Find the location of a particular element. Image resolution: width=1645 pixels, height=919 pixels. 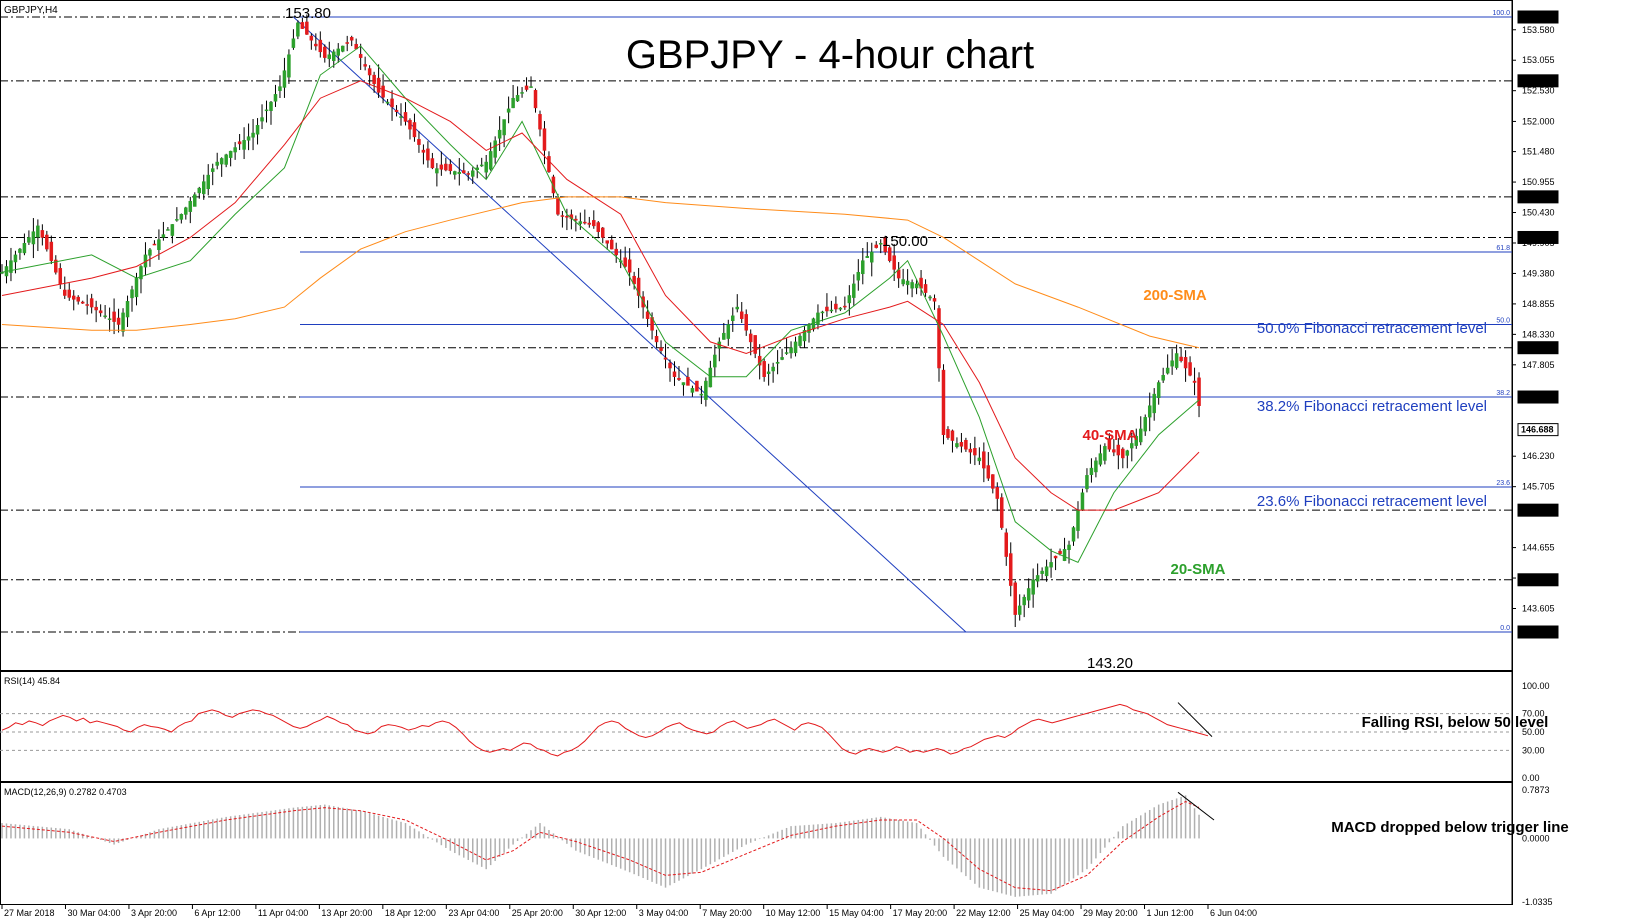

price-tick-label: 147.805 is located at coordinates (1538, 365).